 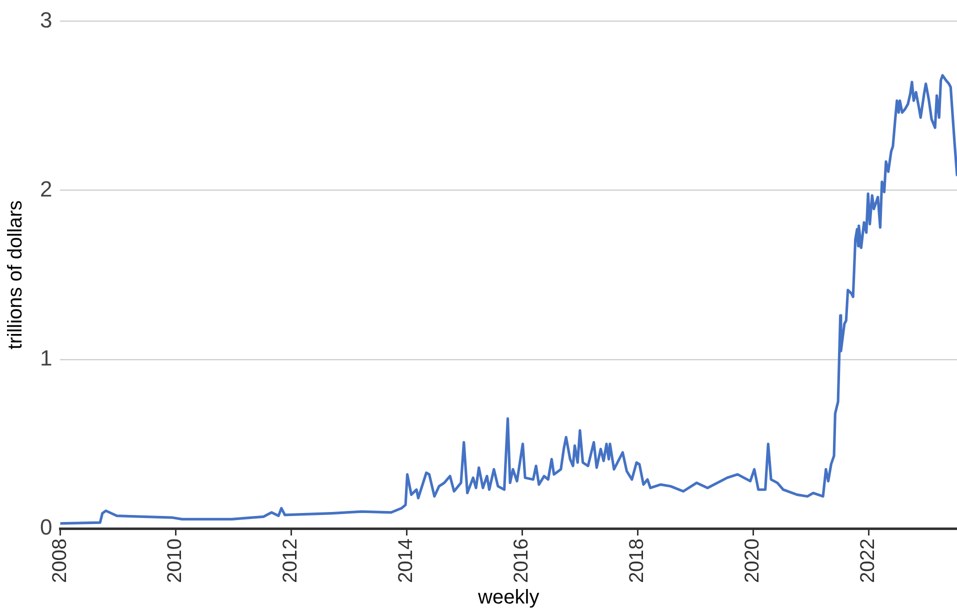 What do you see at coordinates (46, 357) in the screenshot?
I see `y-tick-label: 1` at bounding box center [46, 357].